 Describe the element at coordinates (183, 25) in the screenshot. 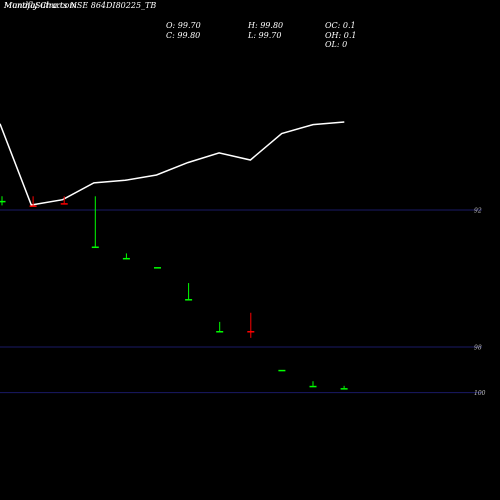

I see `ohlc-open: O: 99.70` at that location.